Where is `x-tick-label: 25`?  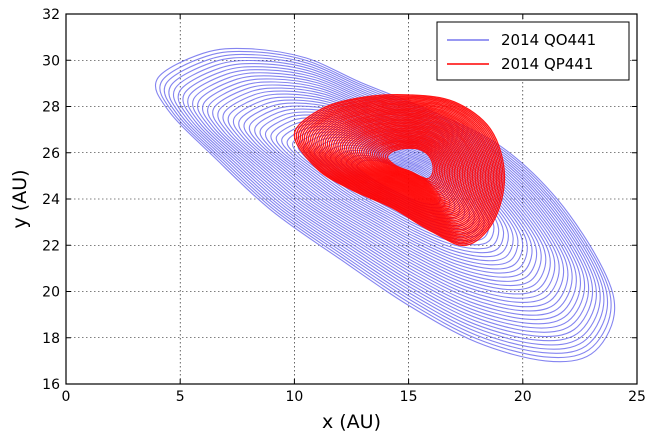
x-tick-label: 25 is located at coordinates (637, 397).